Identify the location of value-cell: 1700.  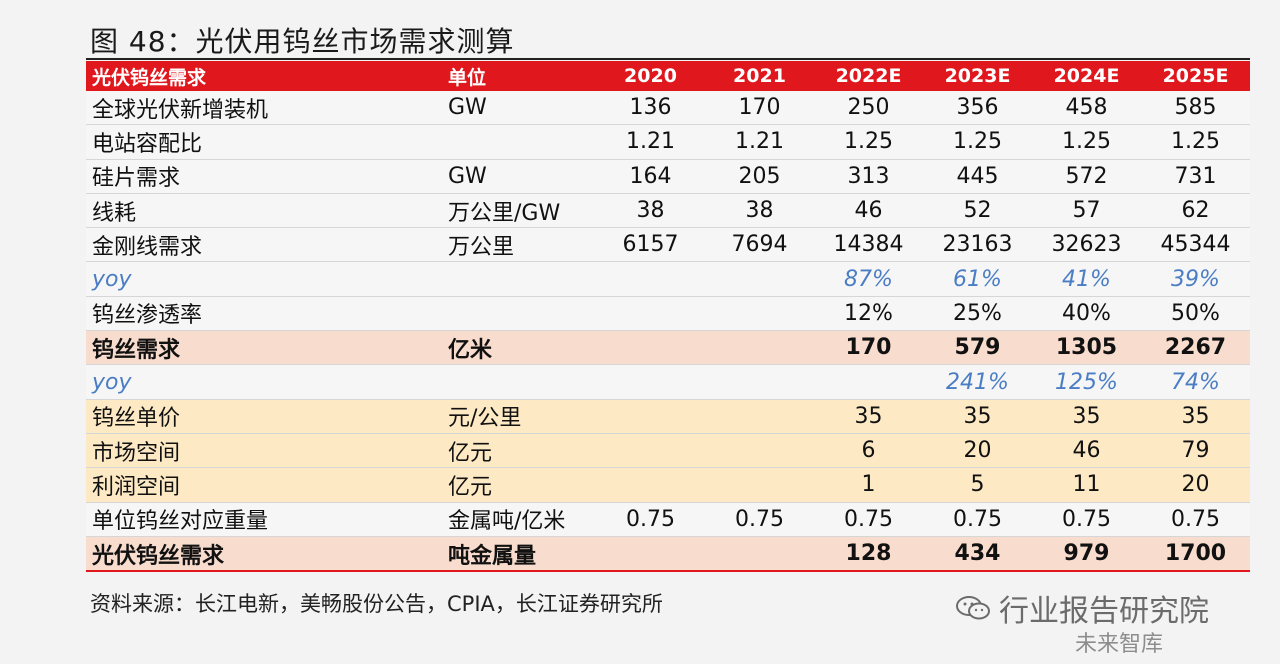
(1195, 554).